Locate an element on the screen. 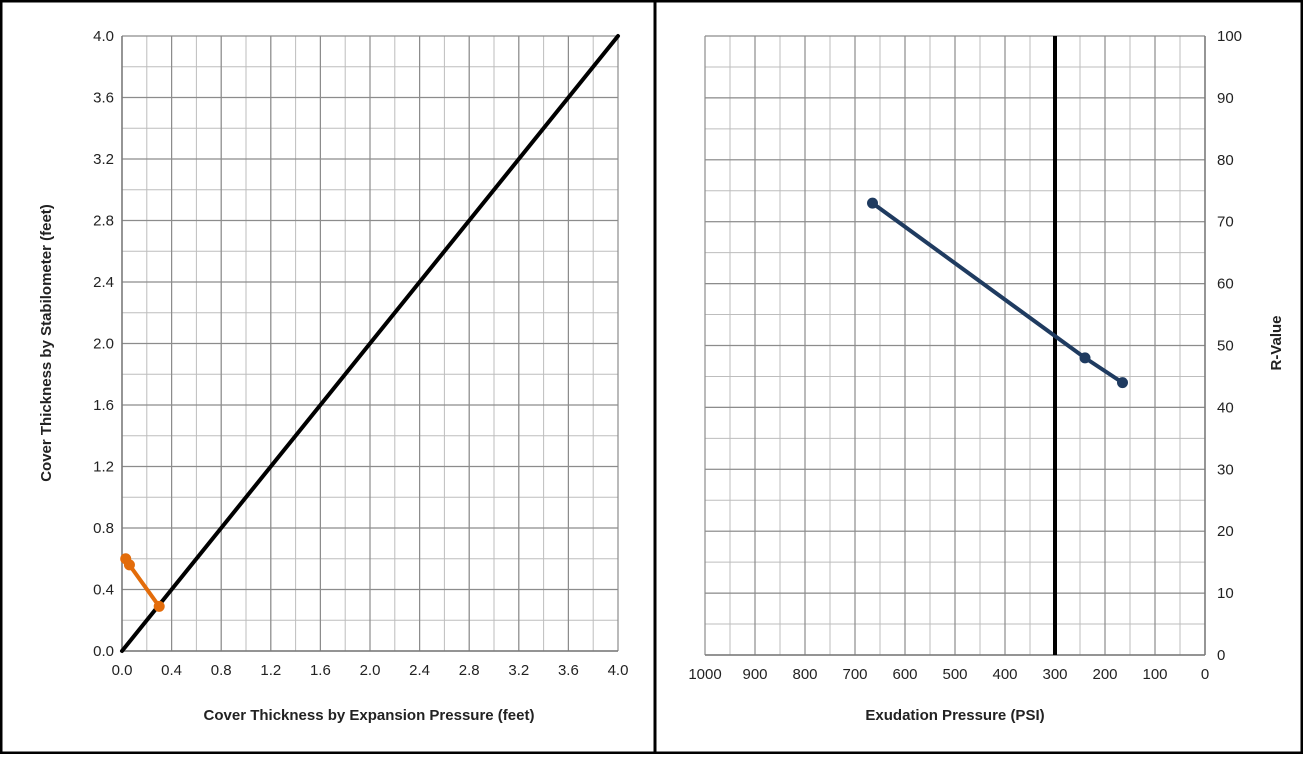  y-tick-label: 60 is located at coordinates (1225, 284).